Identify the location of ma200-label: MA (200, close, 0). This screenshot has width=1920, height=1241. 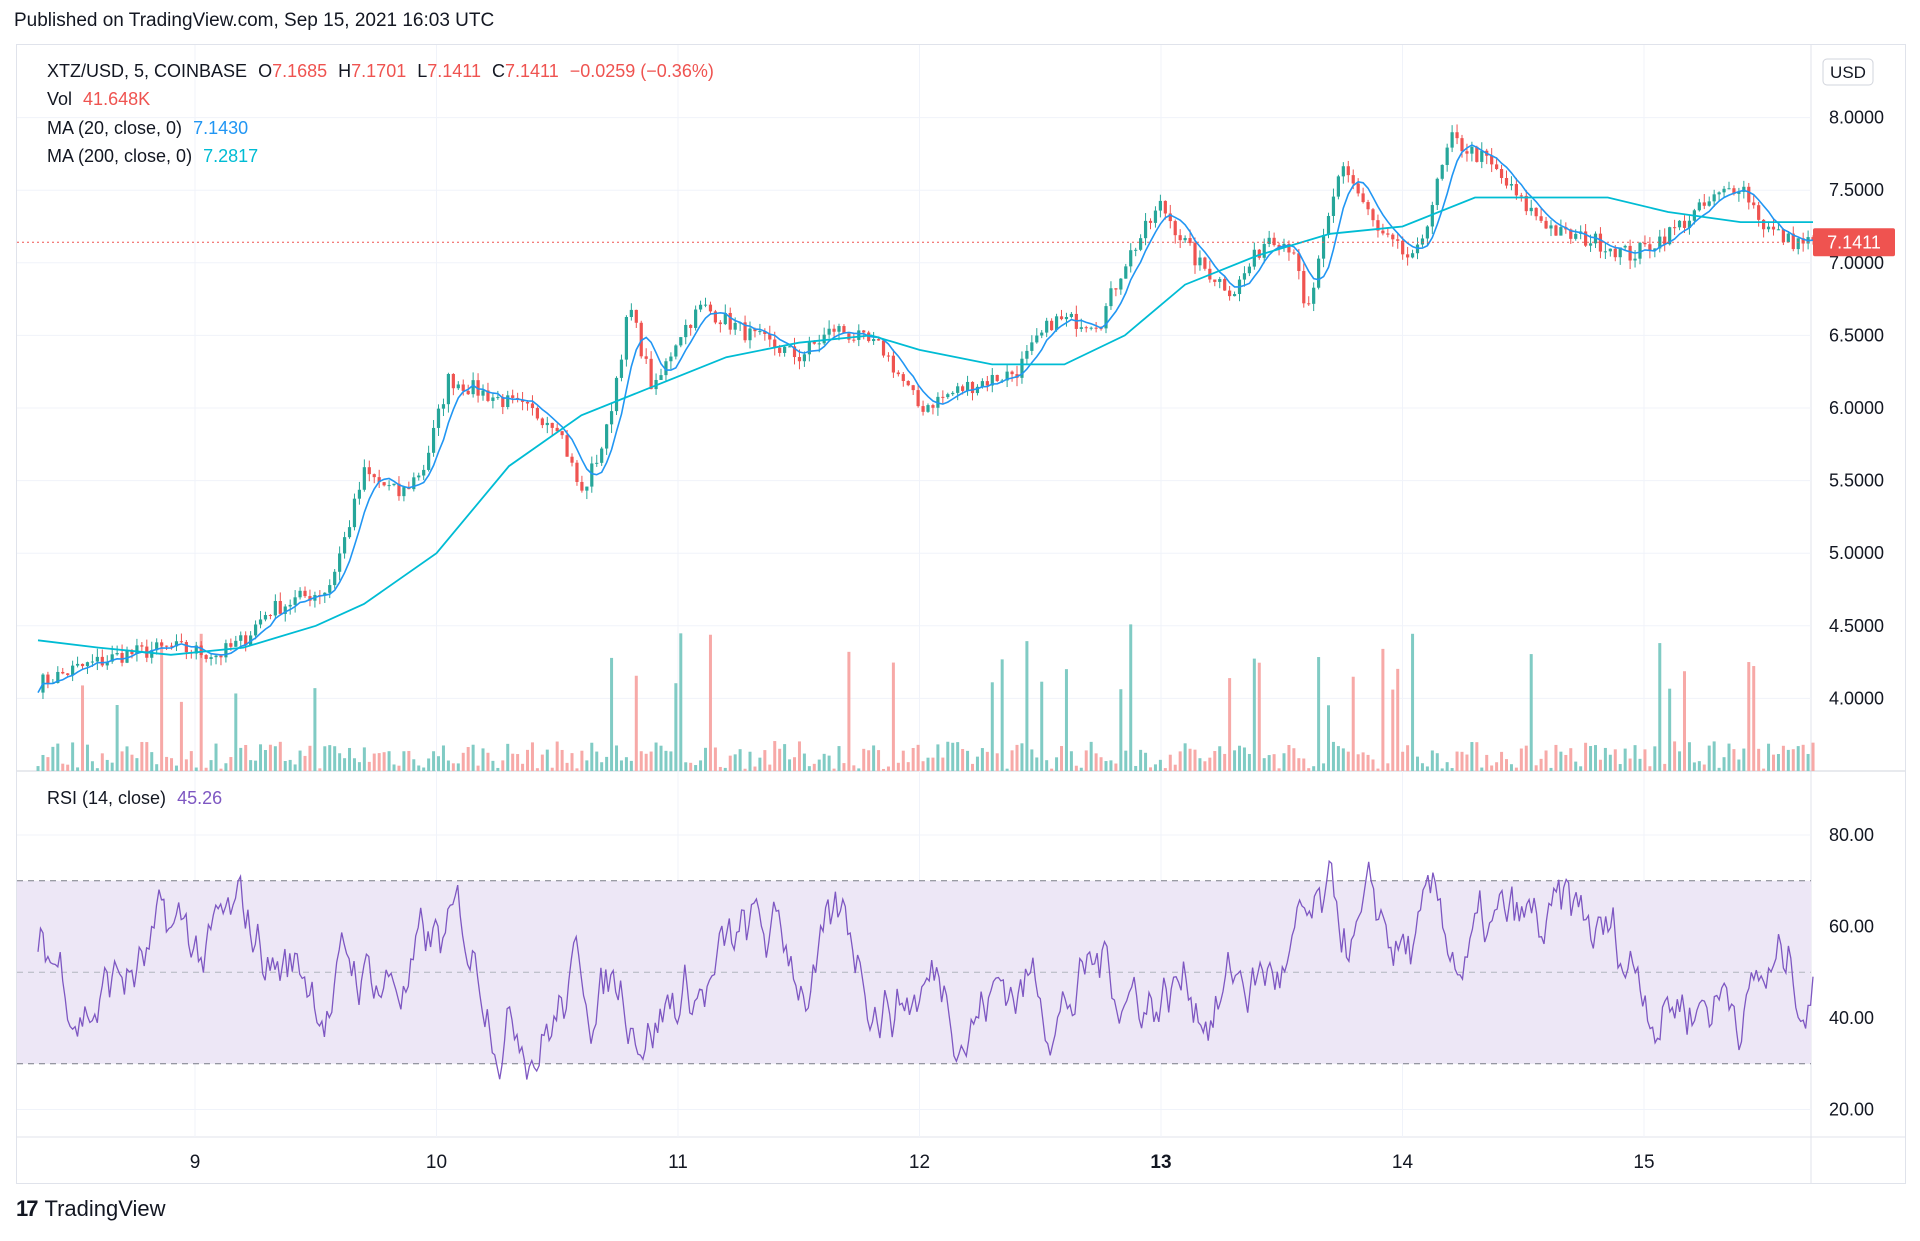
(120, 156).